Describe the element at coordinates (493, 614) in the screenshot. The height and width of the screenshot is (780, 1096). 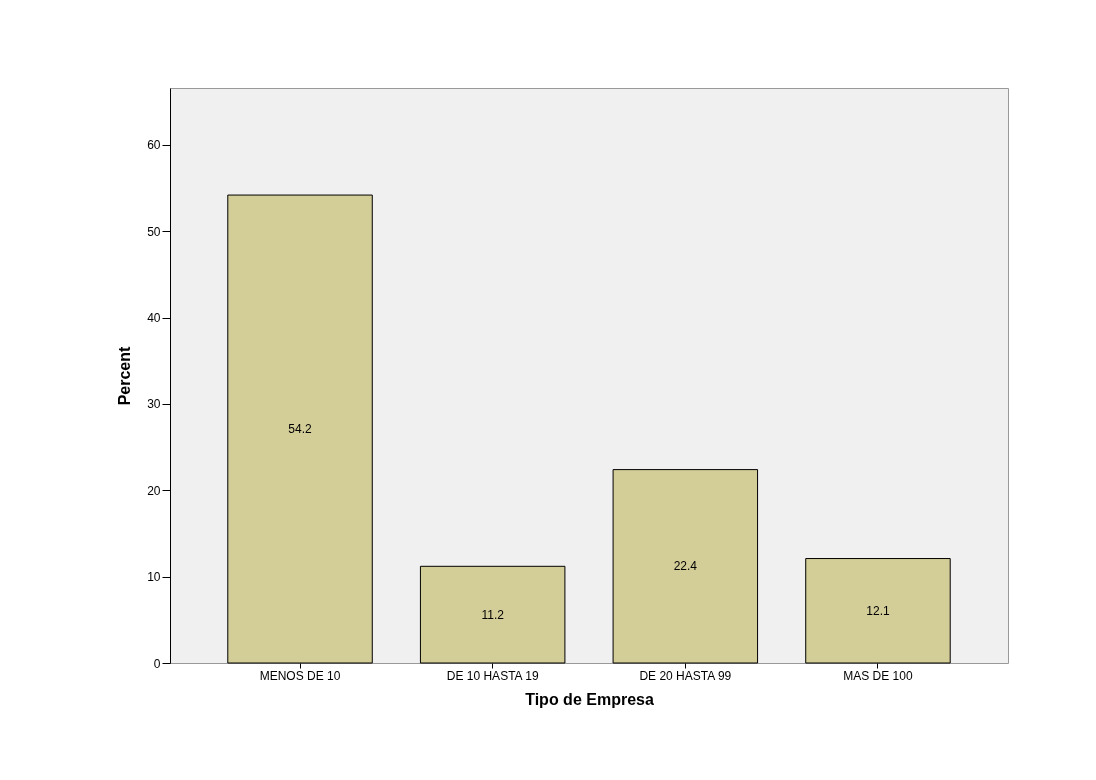
I see `data-label: 11.2` at that location.